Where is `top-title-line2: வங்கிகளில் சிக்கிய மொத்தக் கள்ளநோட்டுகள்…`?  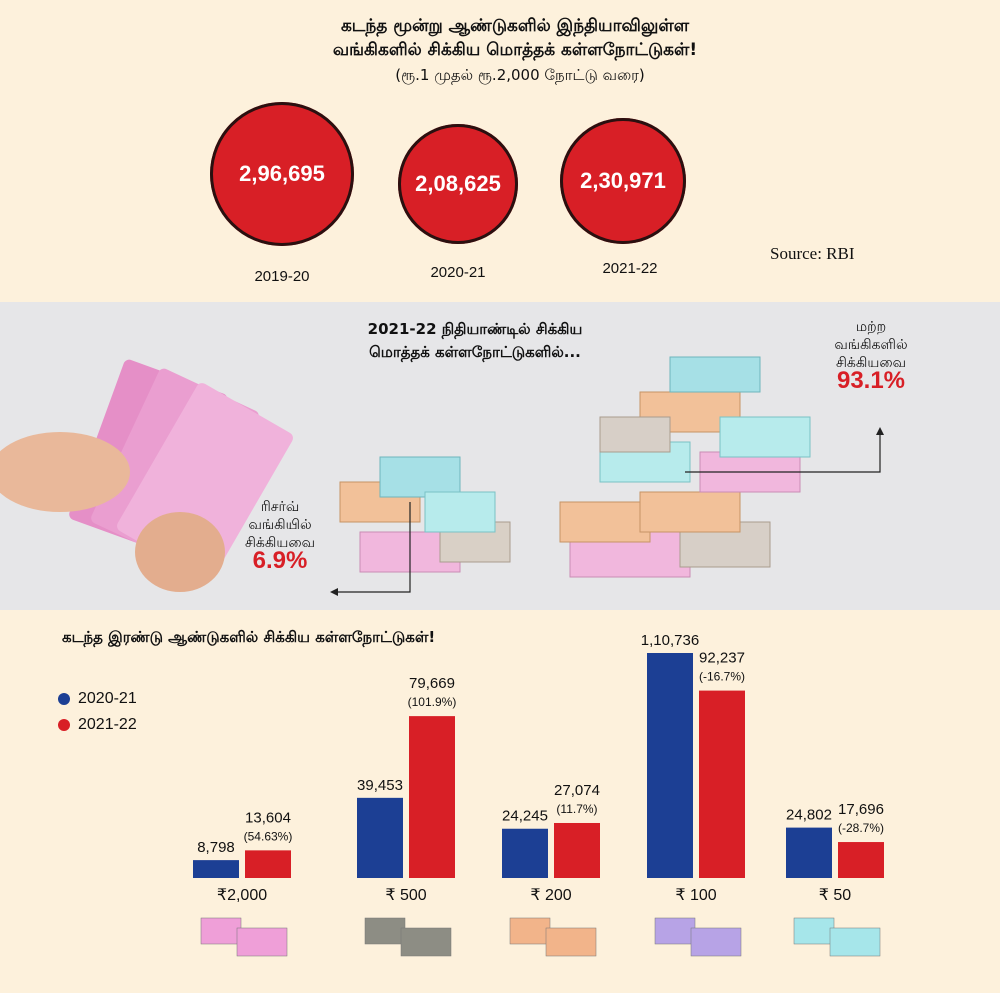
top-title-line2: வங்கிகளில் சிக்கிய மொத்தக் கள்ளநோட்டுகள்… is located at coordinates (515, 50).